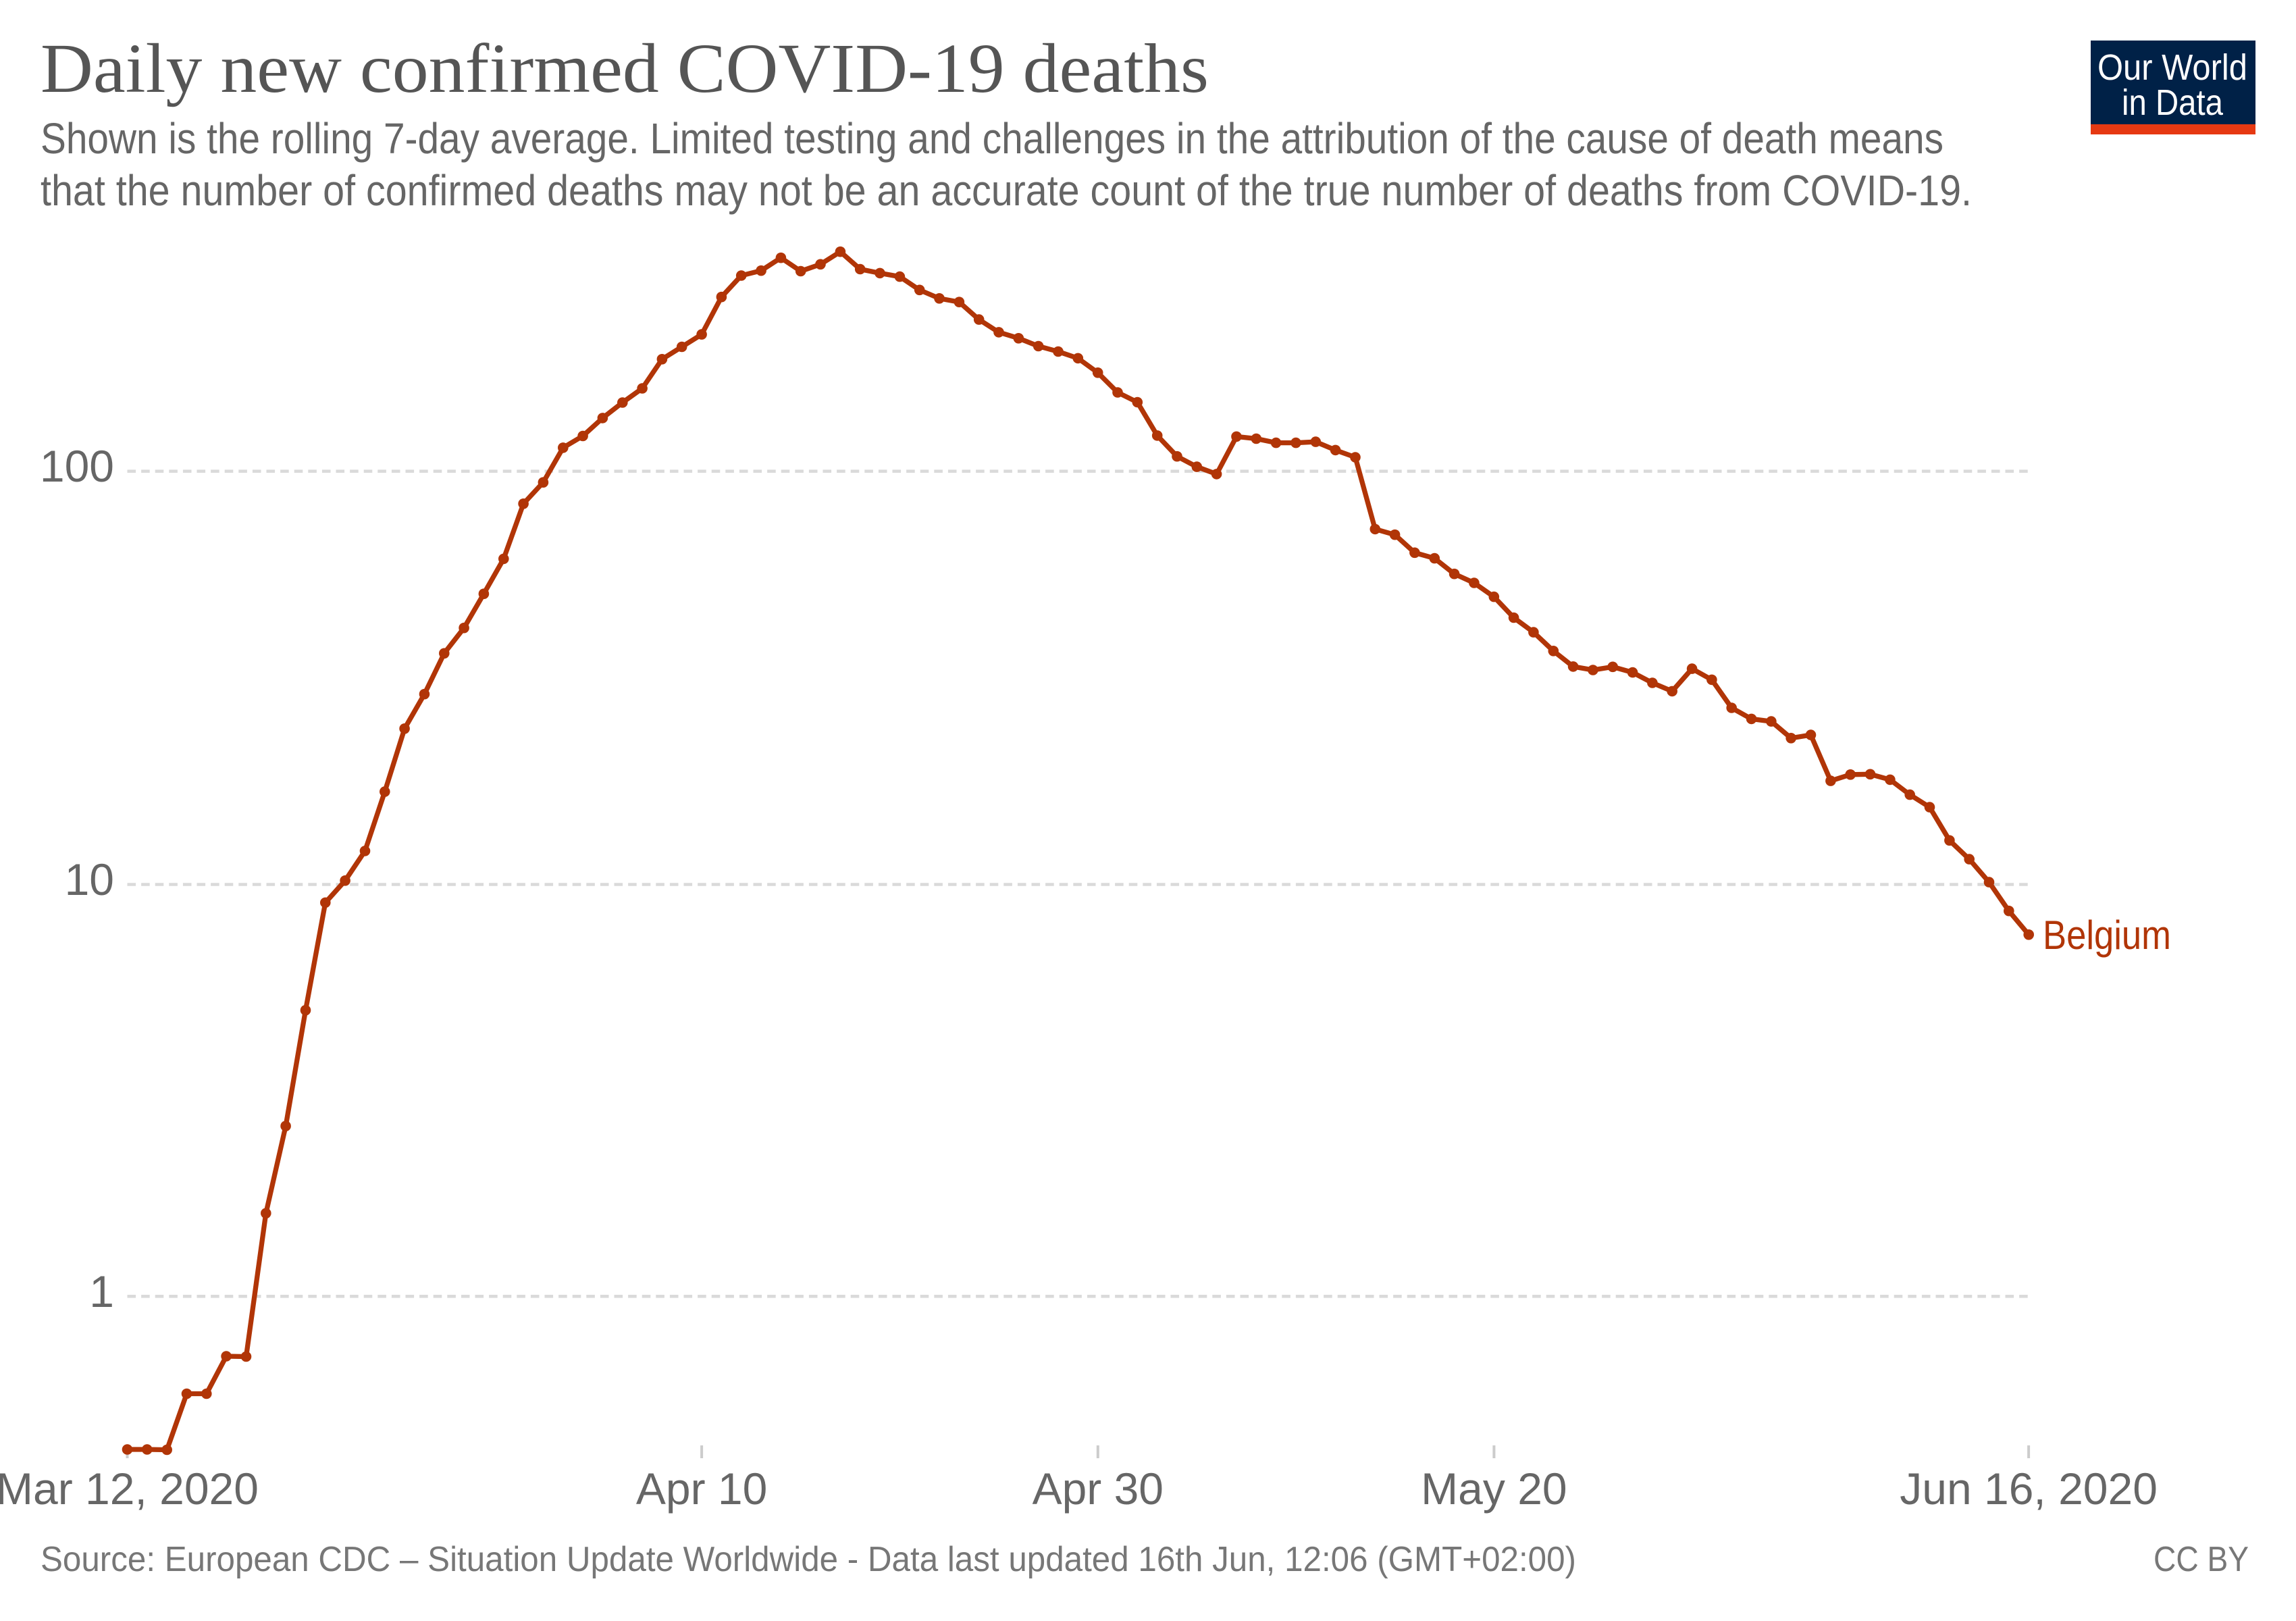 This screenshot has height=1621, width=2296. Describe the element at coordinates (90, 879) in the screenshot. I see `svg-text: 10` at that location.